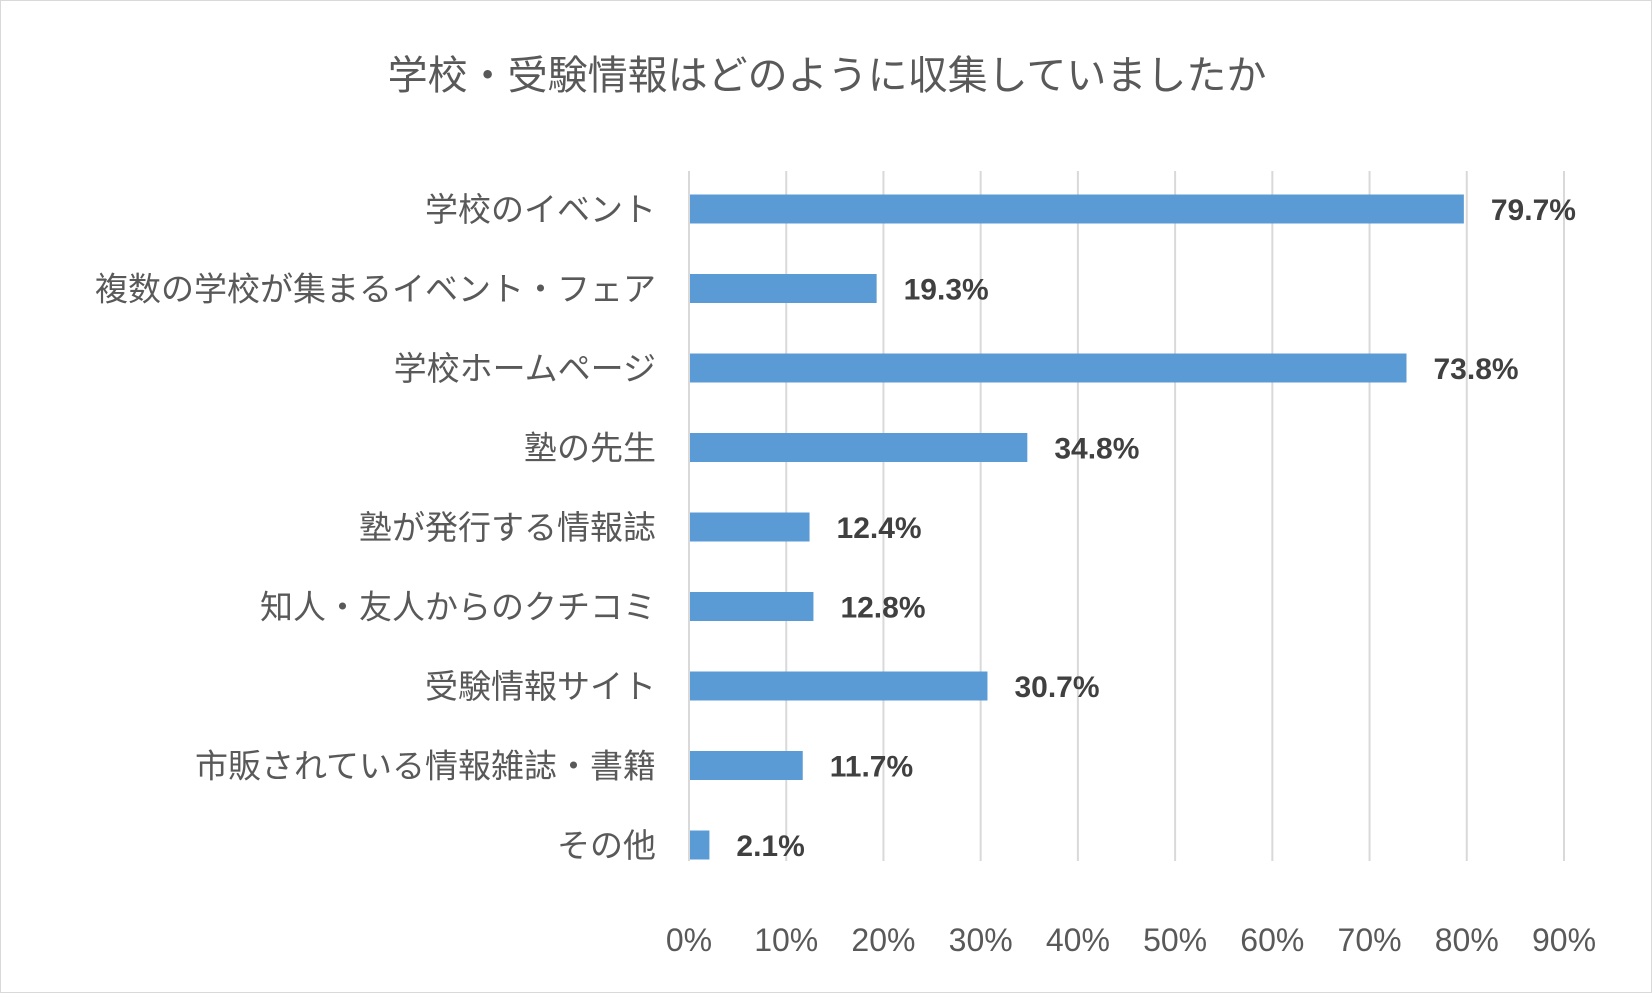  I want to click on category-label: 受験情報サイト, so click(540, 686).